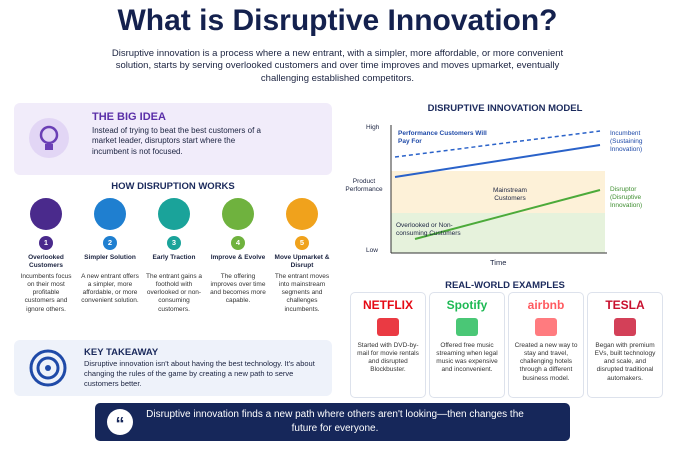  I want to click on step-number: 1, so click(46, 243).